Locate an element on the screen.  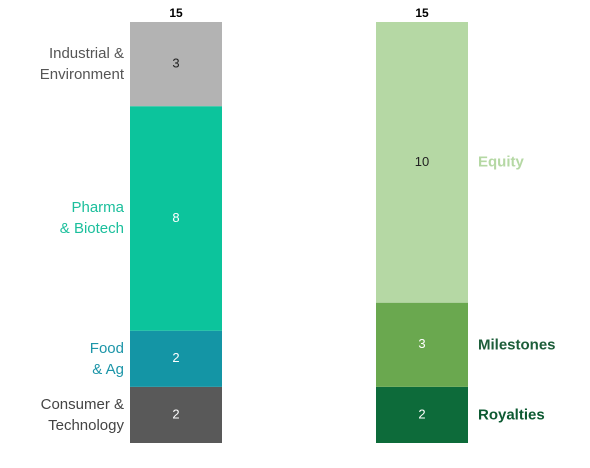
segment-label: Consumer & Technology is located at coordinates (82, 414).